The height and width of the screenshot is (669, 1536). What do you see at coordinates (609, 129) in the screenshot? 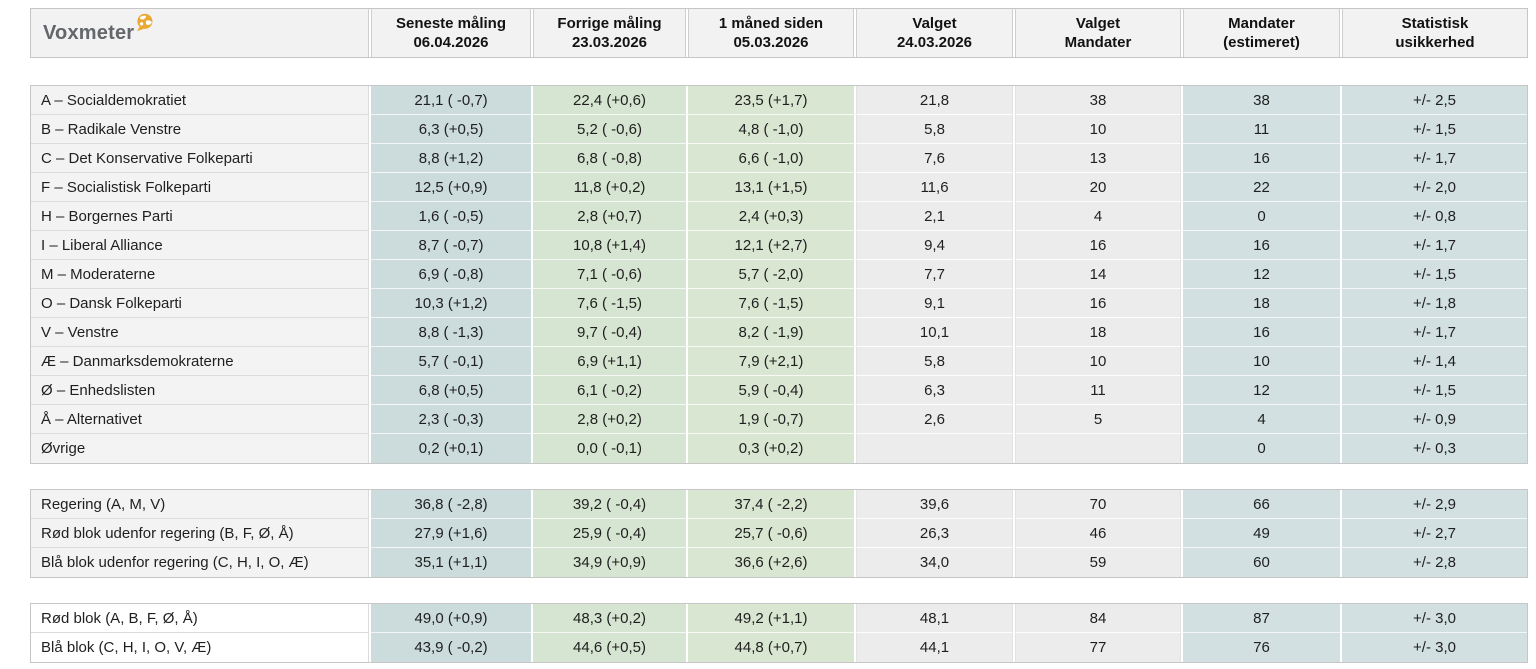
I see `value-cell: 5,2 ( -0,6)` at bounding box center [609, 129].